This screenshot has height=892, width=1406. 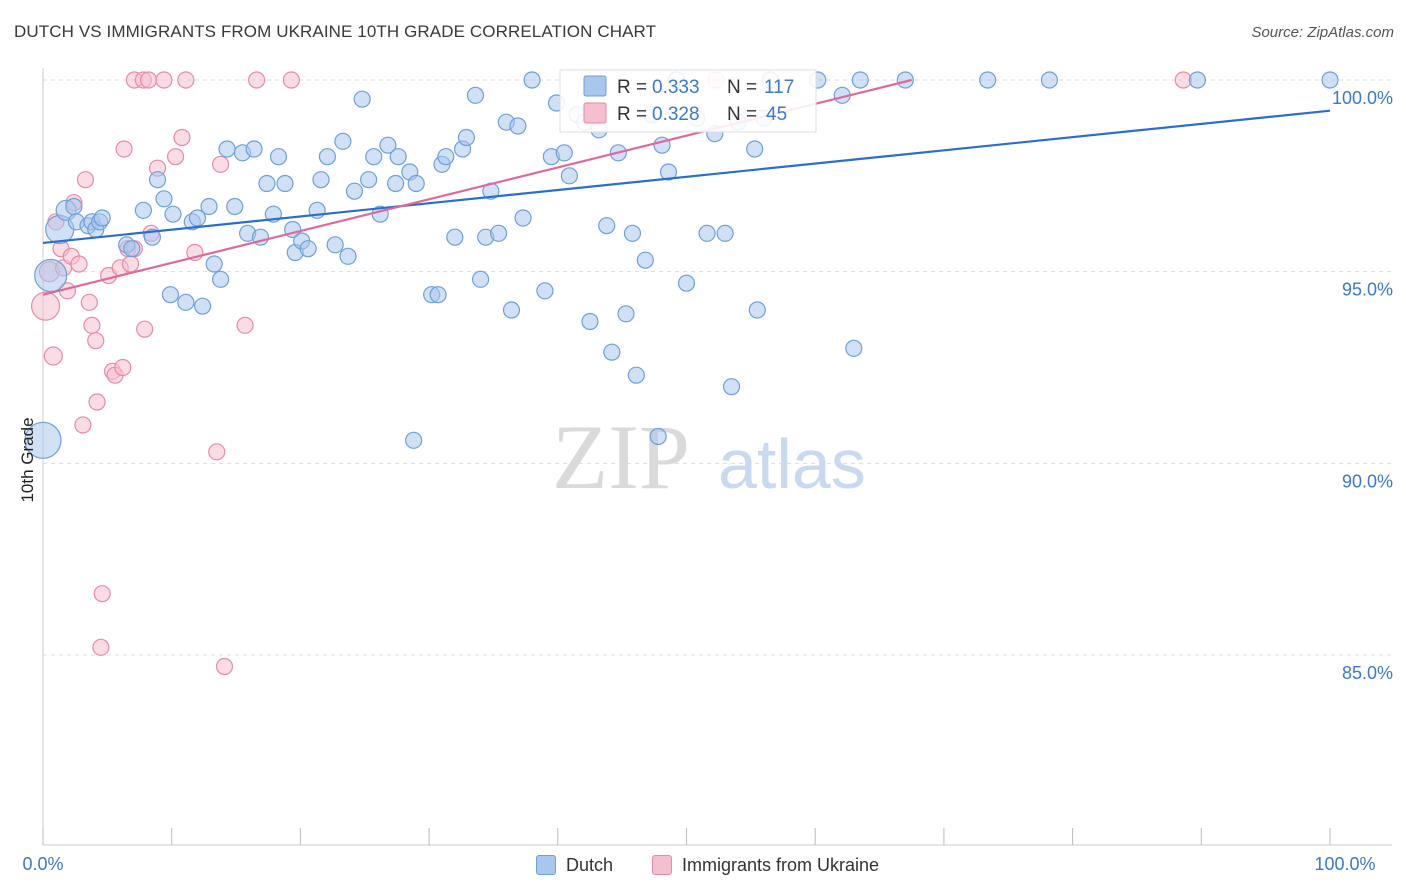 I want to click on legend-n-label-ukraine: N =, so click(x=742, y=114).